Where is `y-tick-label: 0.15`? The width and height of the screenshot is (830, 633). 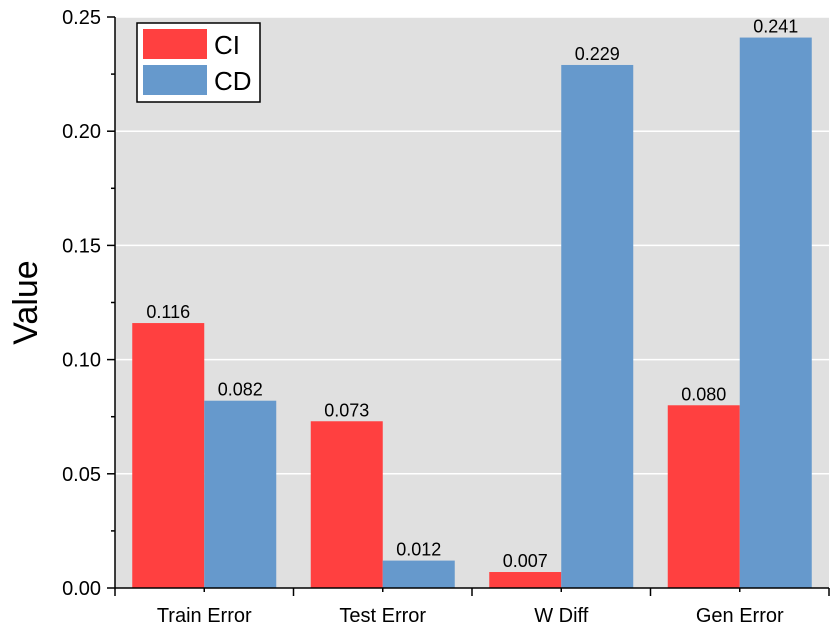
y-tick-label: 0.15 is located at coordinates (81, 246).